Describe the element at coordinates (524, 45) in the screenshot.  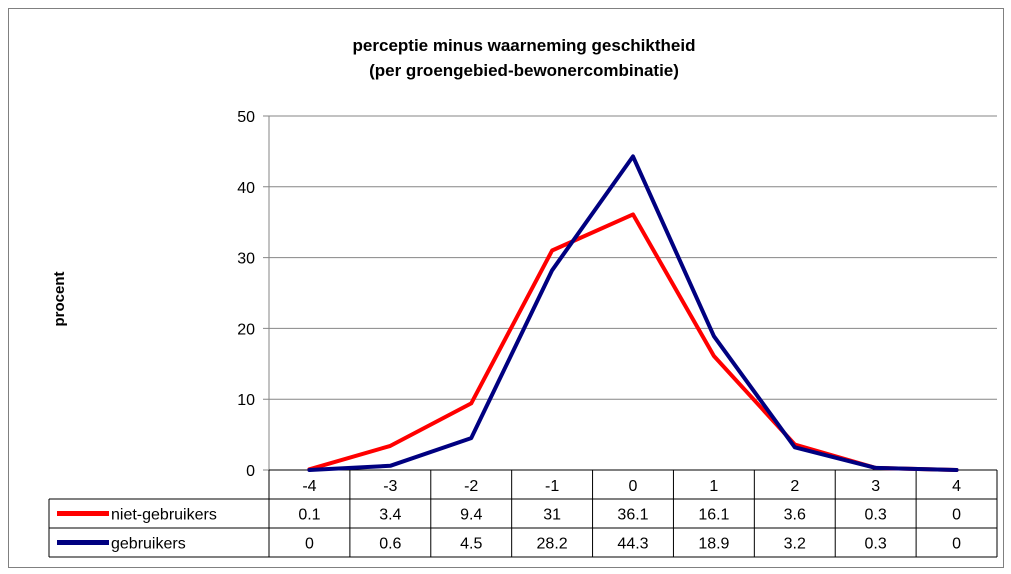
I see `chart-title: perceptie minus waarneming geschiktheid` at that location.